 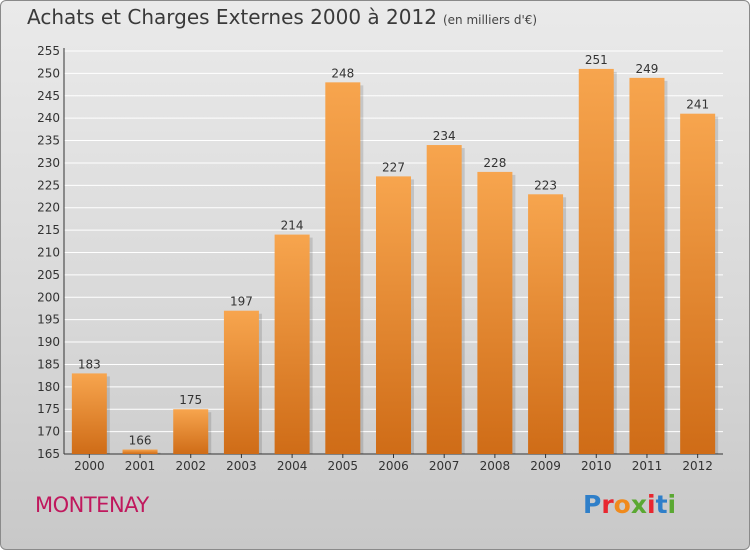 I want to click on y-tick-label: 230, so click(x=48, y=163).